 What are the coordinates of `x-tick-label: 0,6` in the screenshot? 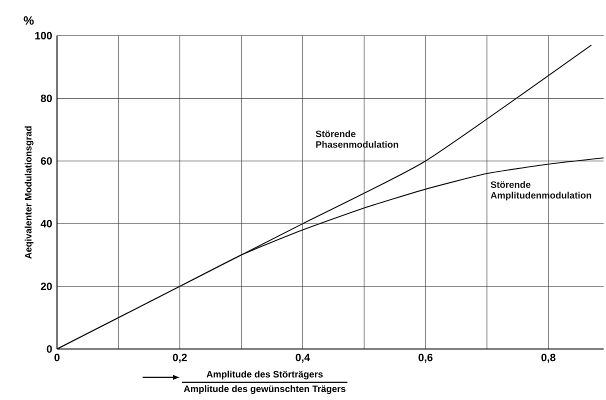 It's located at (425, 358).